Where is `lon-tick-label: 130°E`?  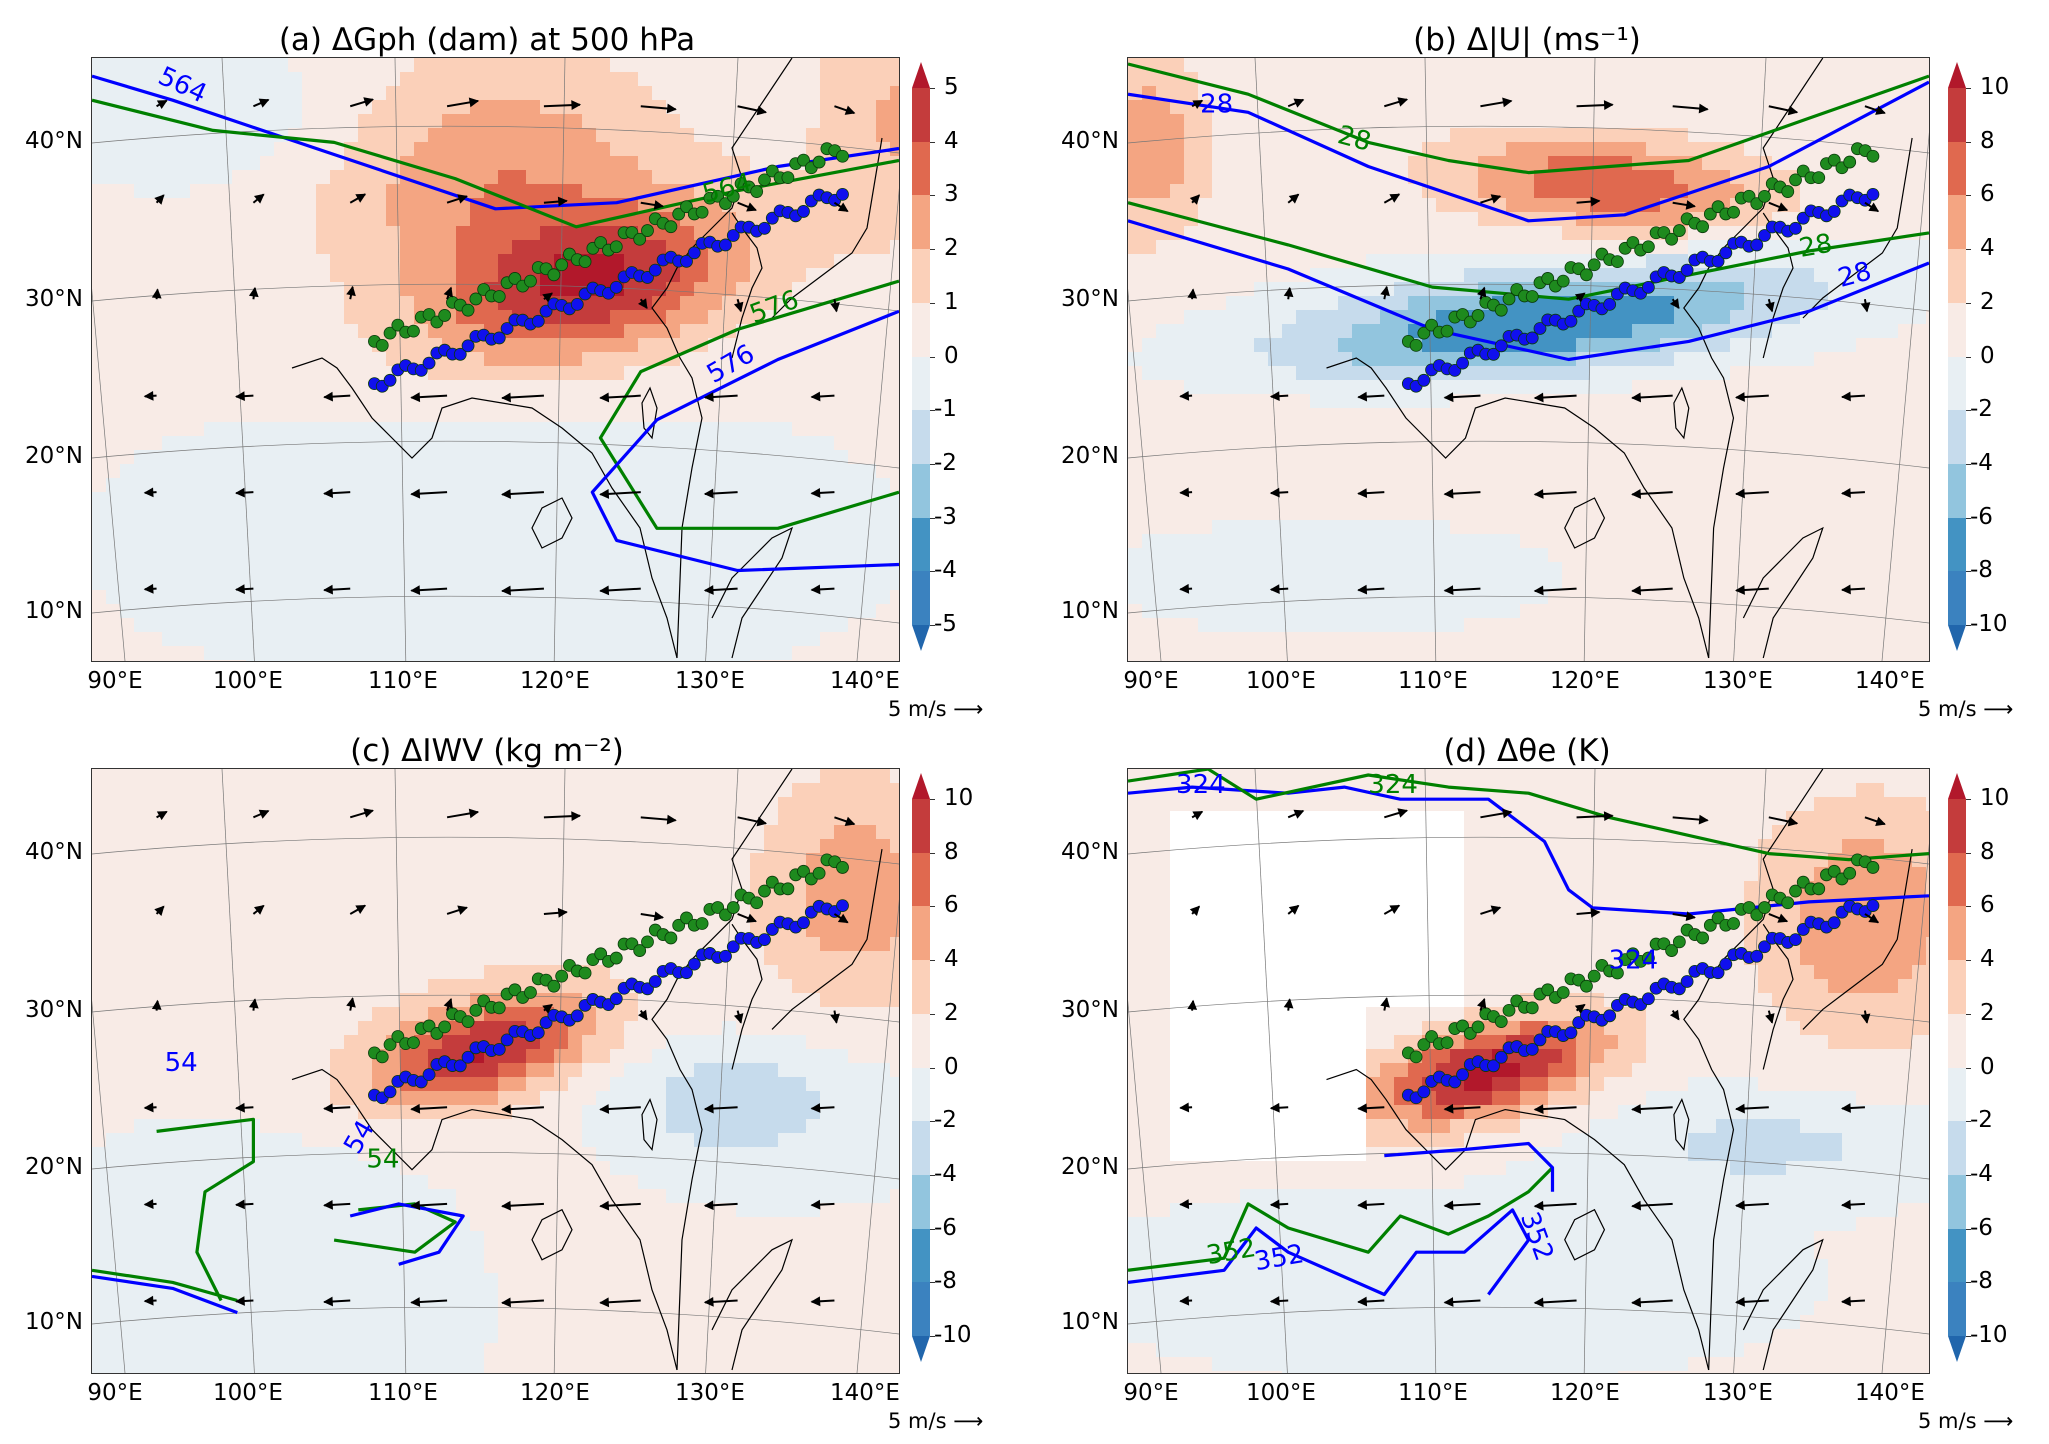 lon-tick-label: 130°E is located at coordinates (710, 681).